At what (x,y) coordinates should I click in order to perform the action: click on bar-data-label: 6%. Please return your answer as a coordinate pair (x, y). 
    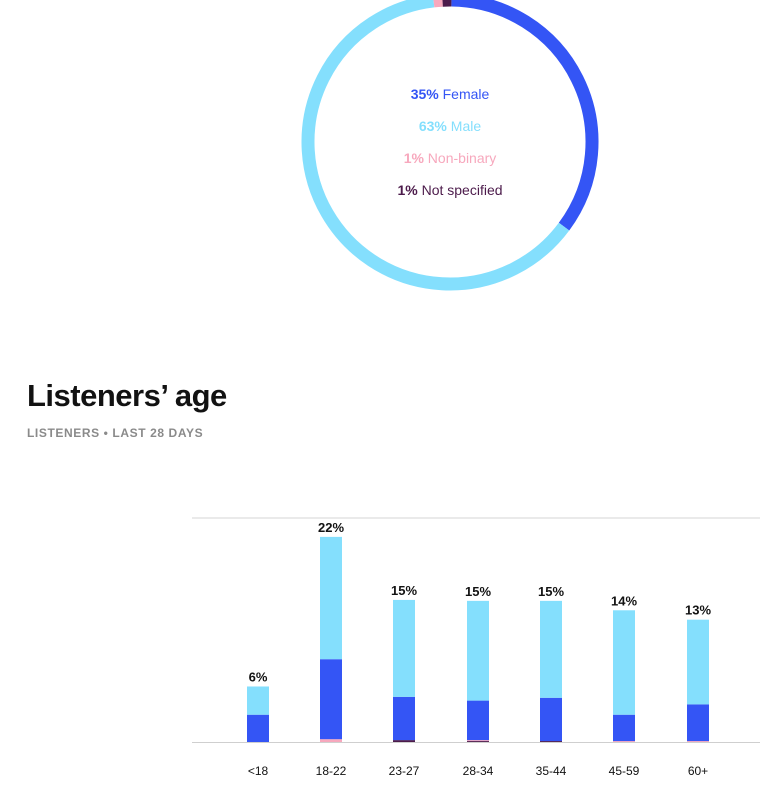
    Looking at the image, I should click on (258, 676).